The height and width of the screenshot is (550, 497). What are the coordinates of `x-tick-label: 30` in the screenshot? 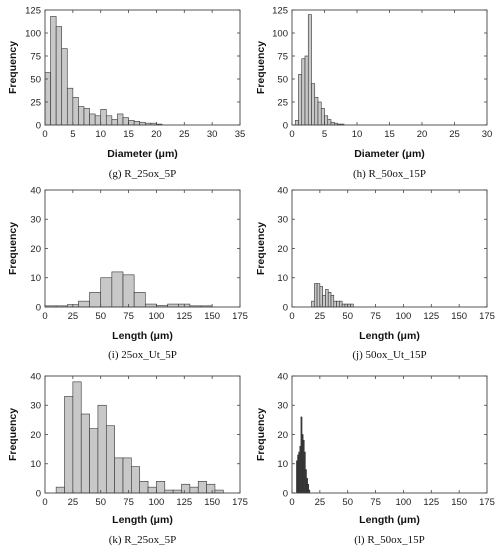 It's located at (212, 134).